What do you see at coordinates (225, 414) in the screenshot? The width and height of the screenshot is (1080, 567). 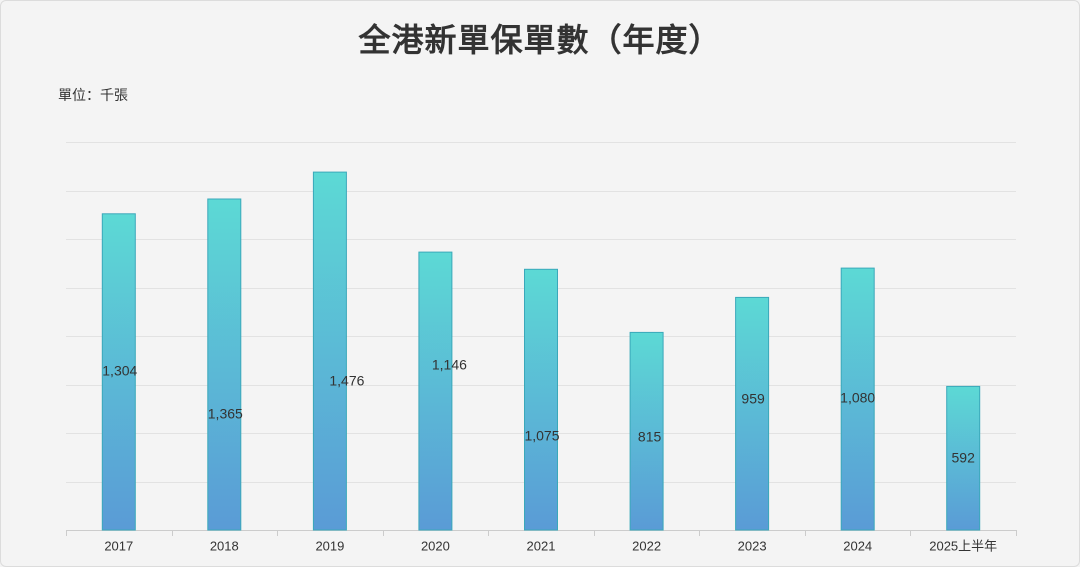 I see `data-label-2: 1,365` at bounding box center [225, 414].